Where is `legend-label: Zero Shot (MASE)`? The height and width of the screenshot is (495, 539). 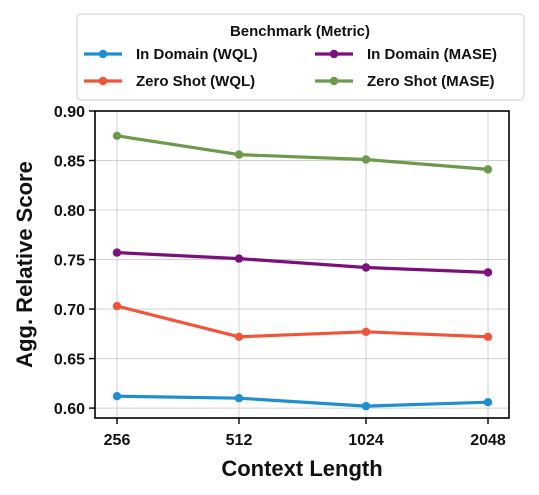
legend-label: Zero Shot (MASE) is located at coordinates (431, 81).